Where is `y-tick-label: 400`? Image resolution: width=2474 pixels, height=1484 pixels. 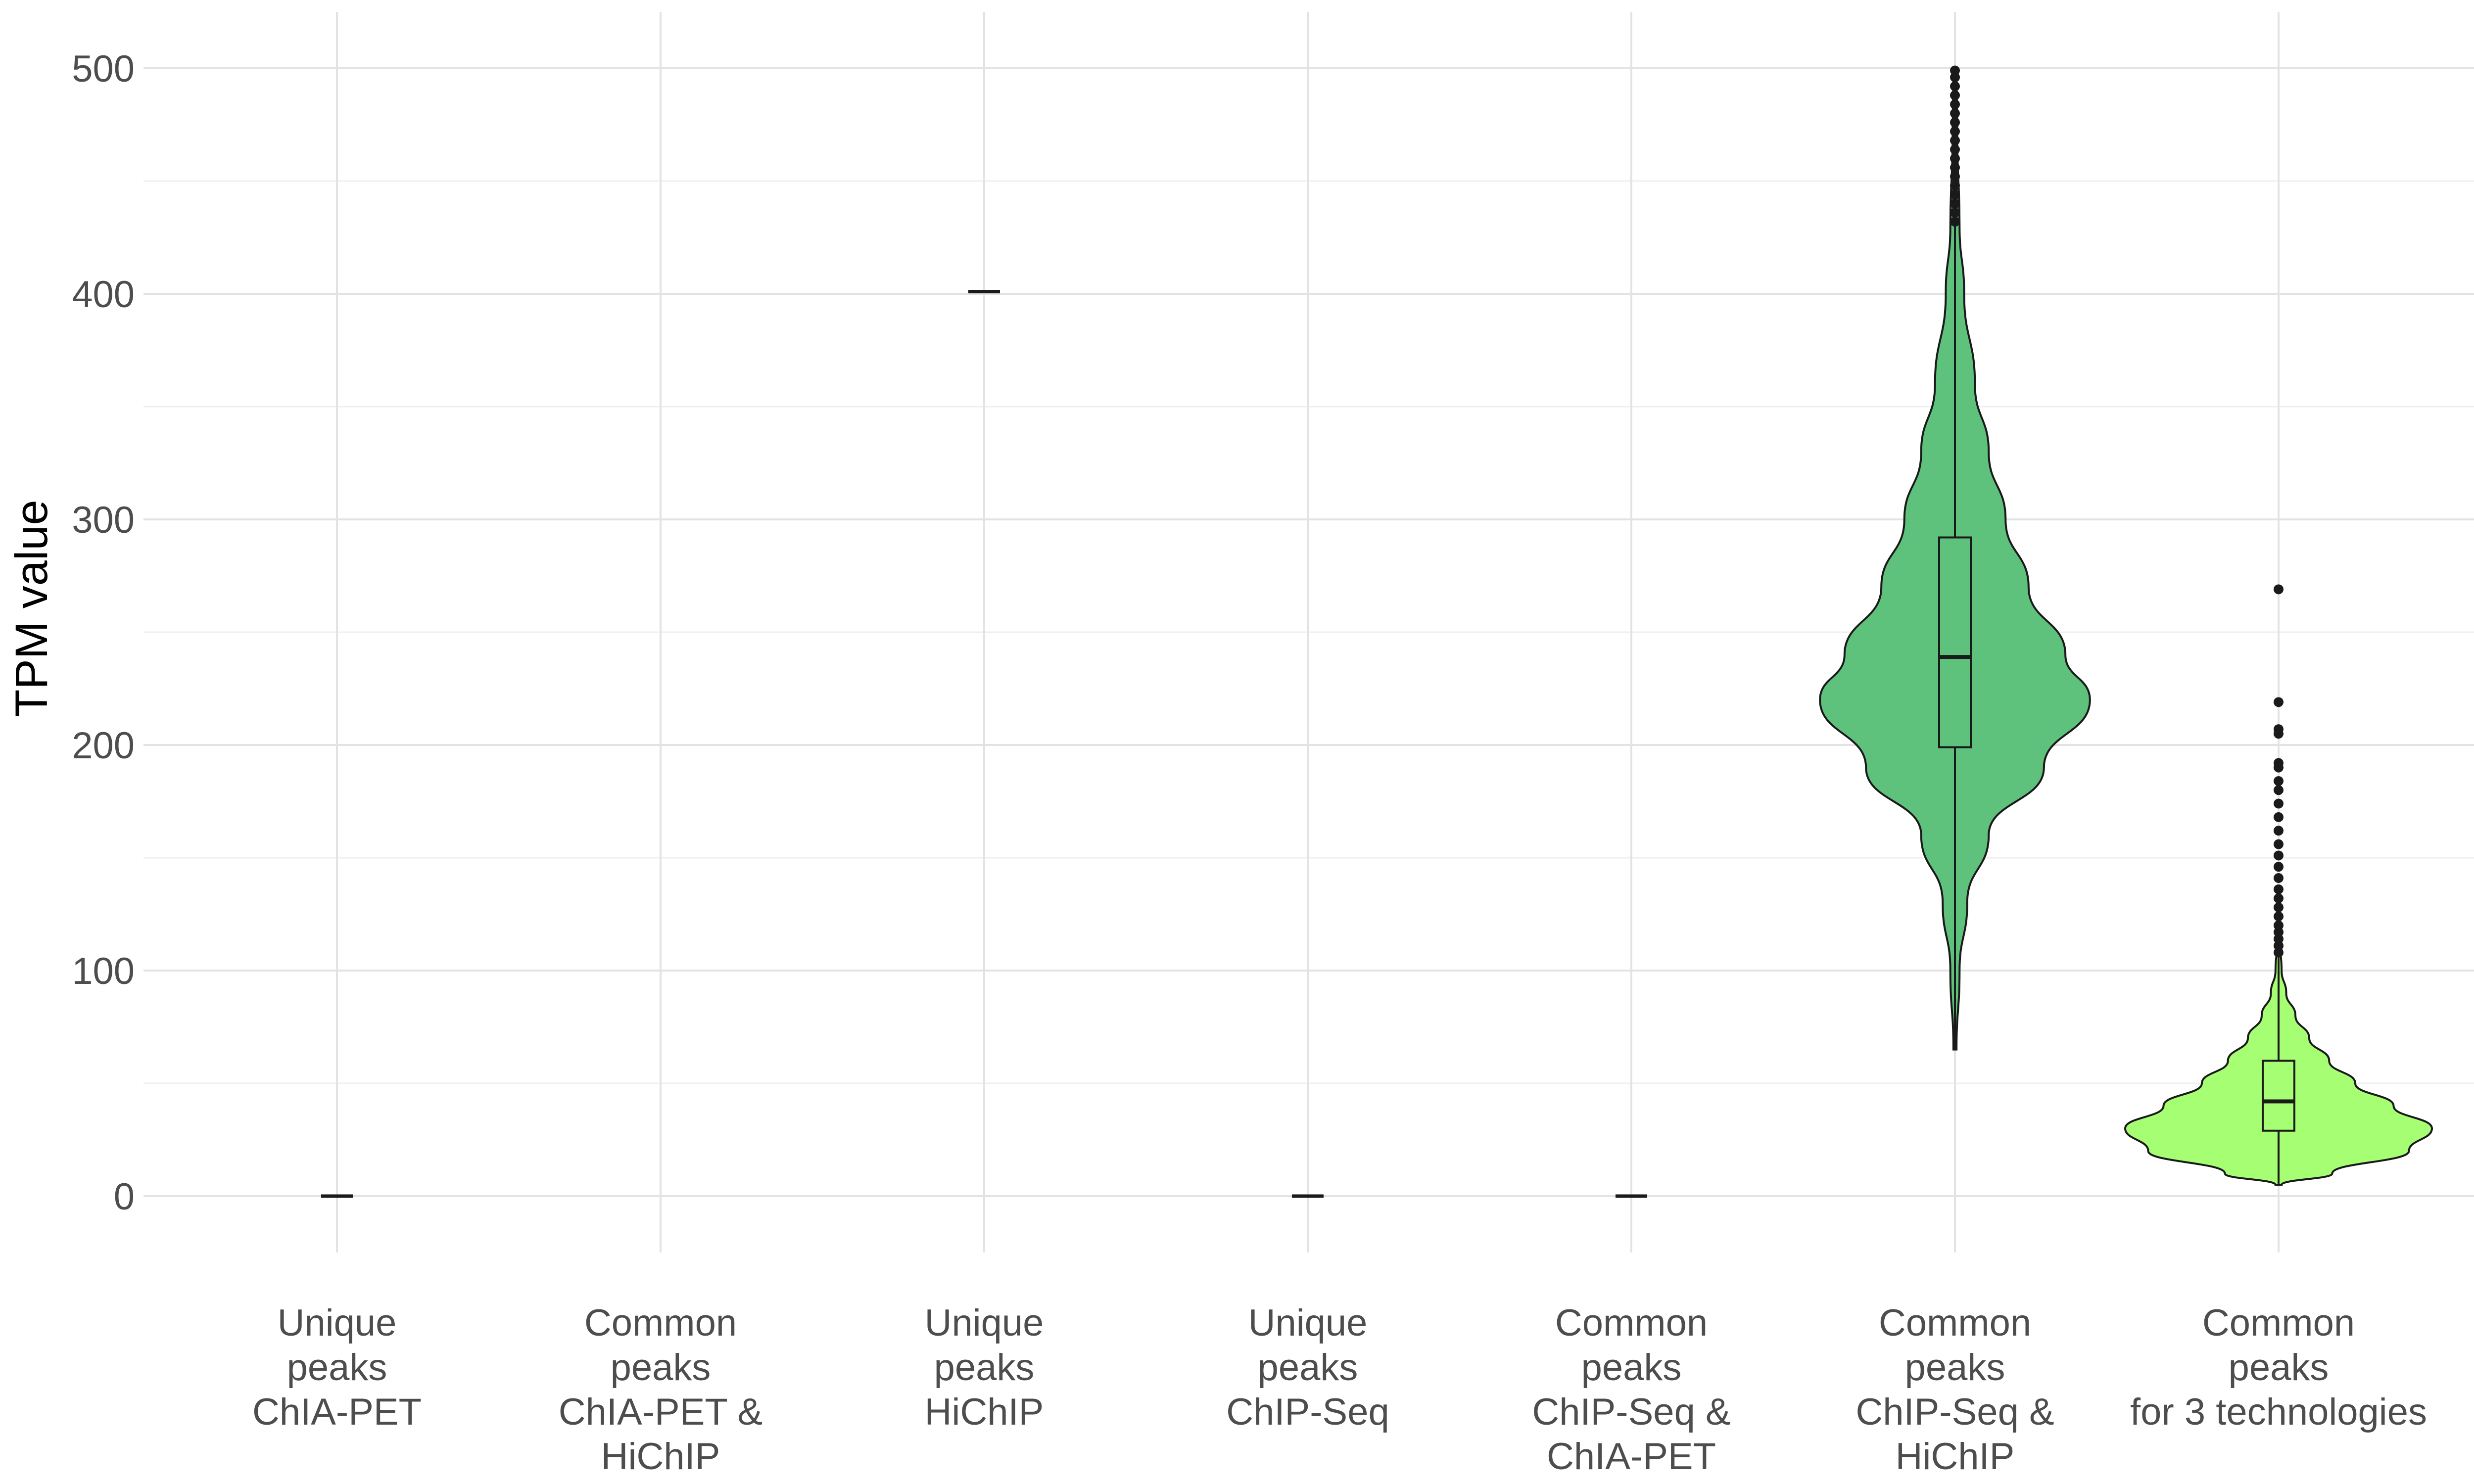
y-tick-label: 400 is located at coordinates (104, 295).